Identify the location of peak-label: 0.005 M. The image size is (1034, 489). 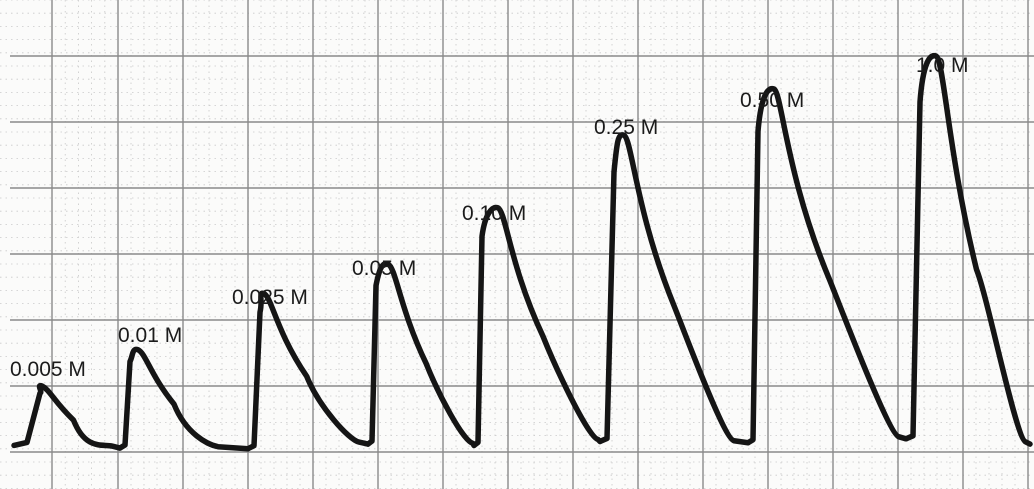
(48, 369).